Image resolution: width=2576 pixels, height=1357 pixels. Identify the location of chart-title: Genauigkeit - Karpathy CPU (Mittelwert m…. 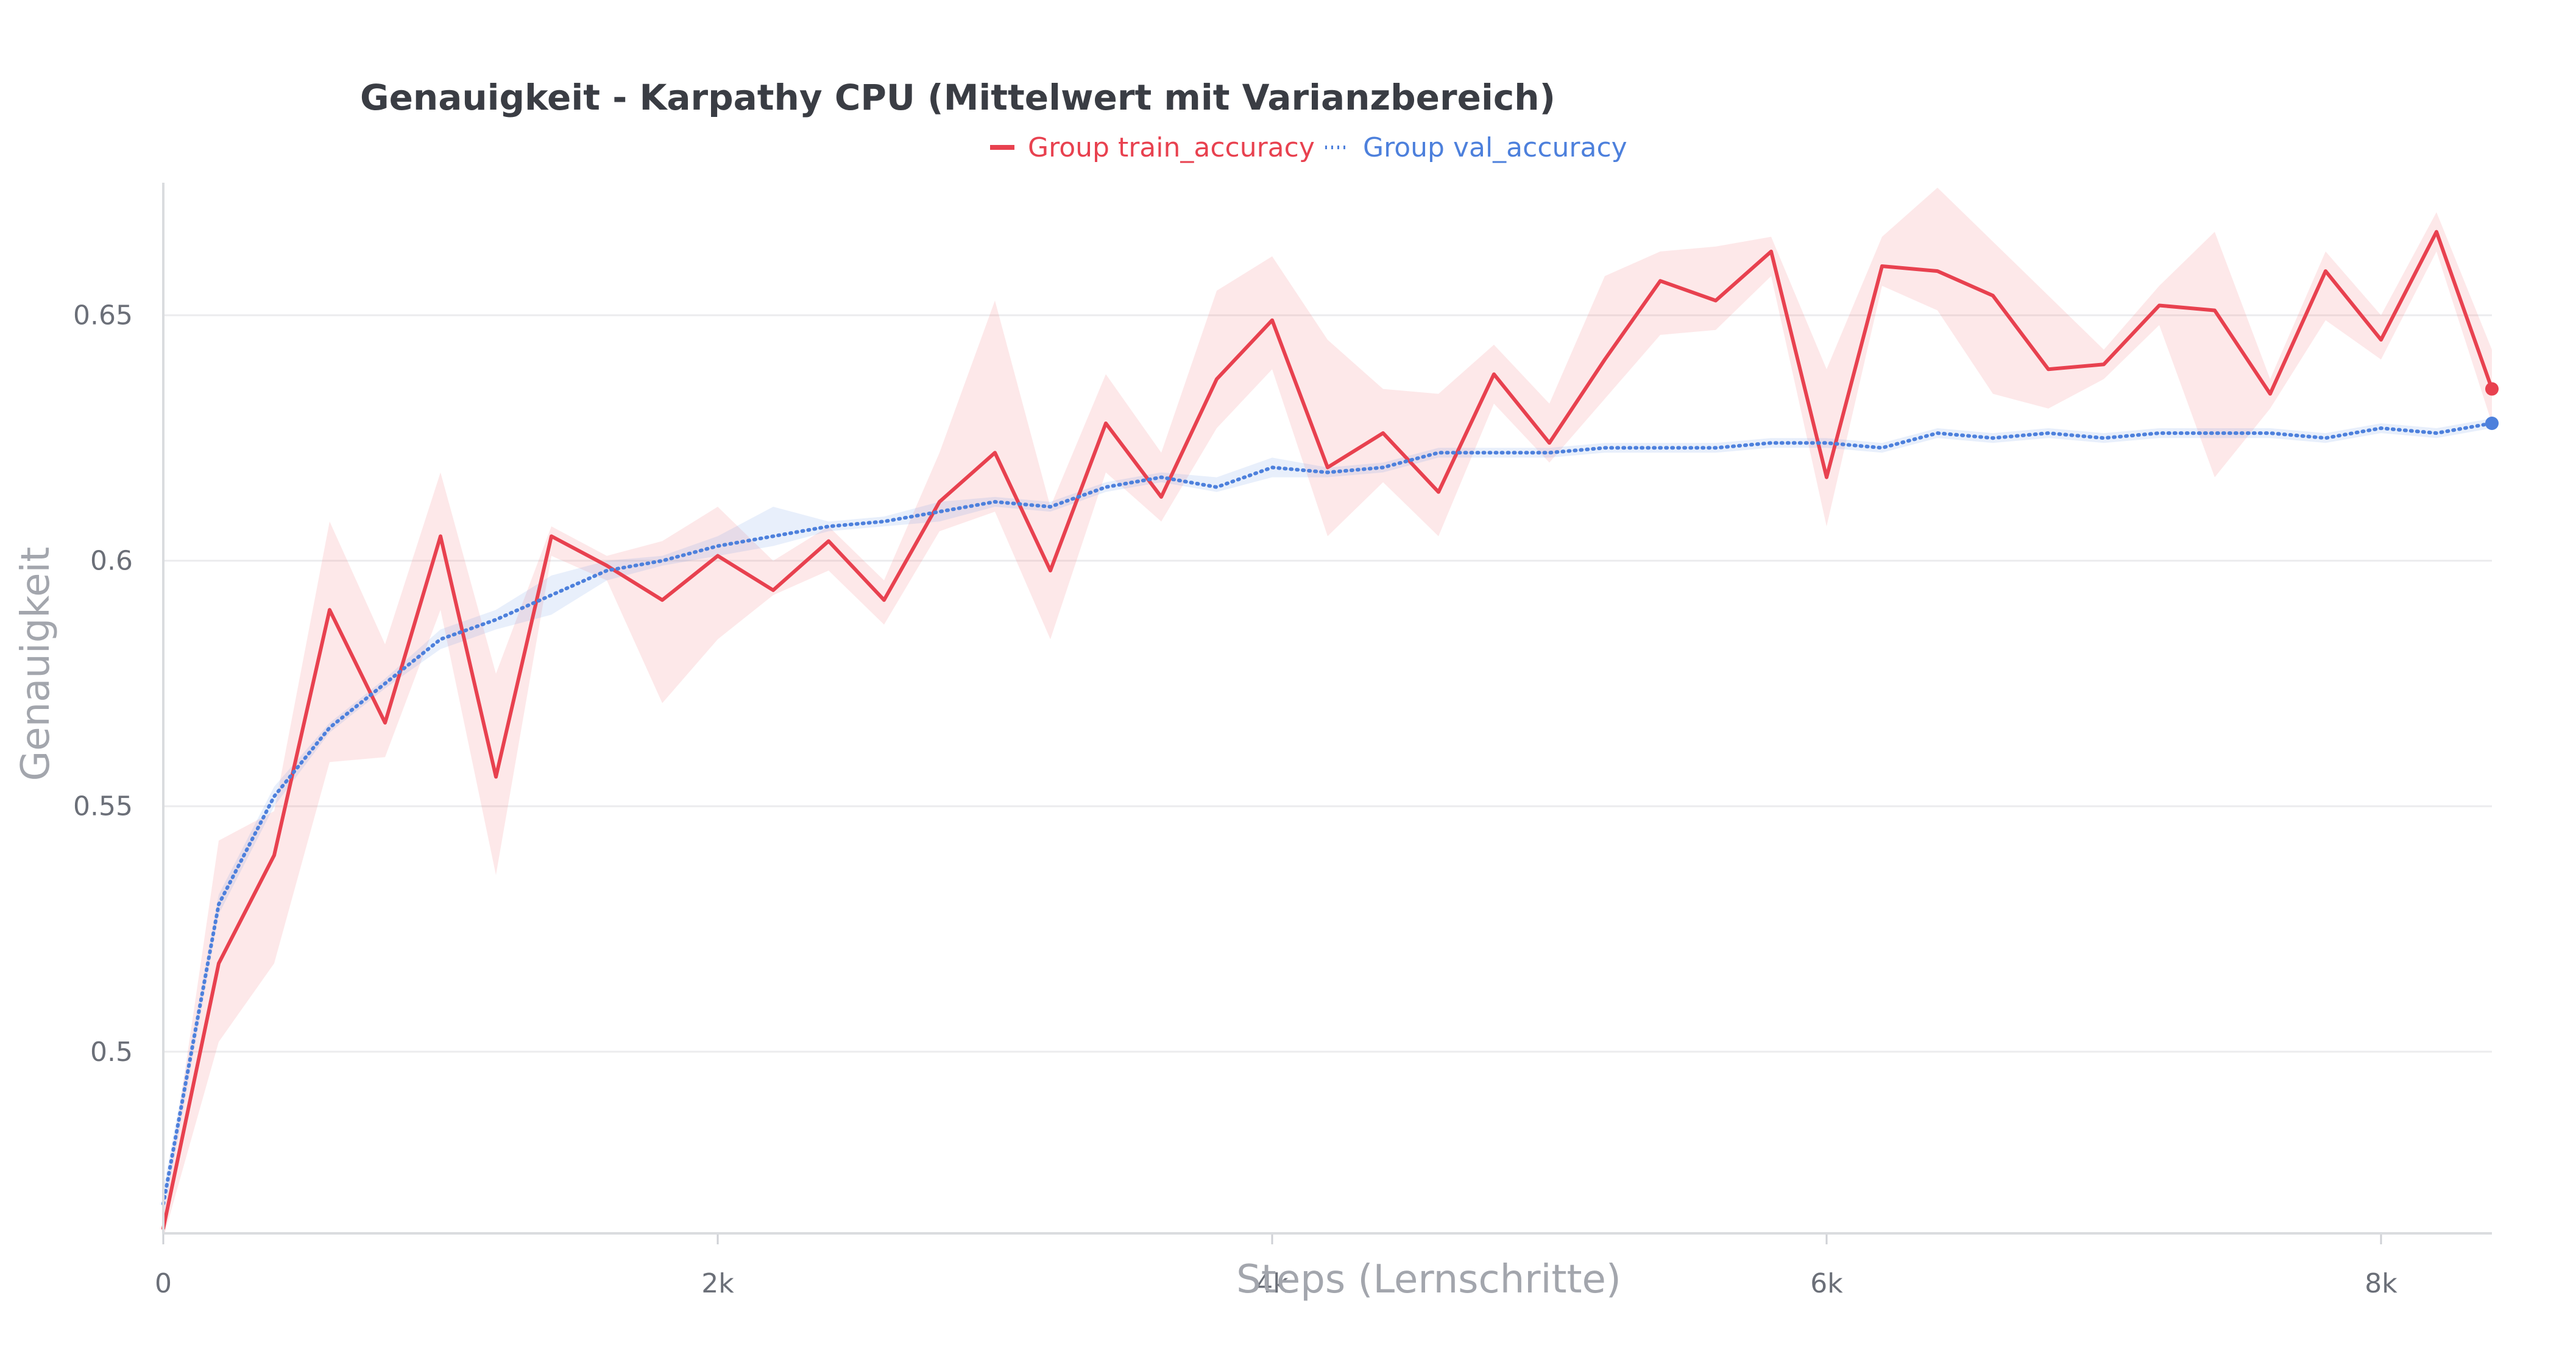
(957, 97).